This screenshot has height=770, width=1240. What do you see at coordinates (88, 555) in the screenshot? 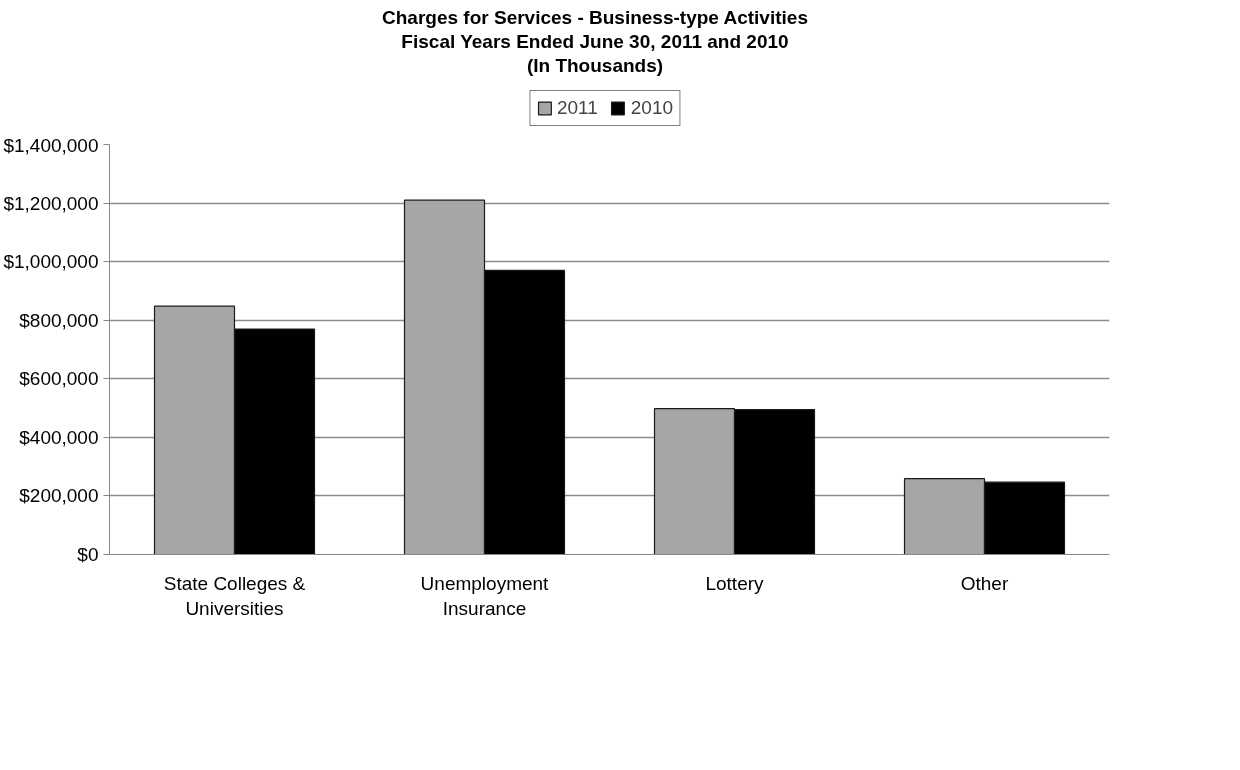
I see `y-tick-label: $0` at bounding box center [88, 555].